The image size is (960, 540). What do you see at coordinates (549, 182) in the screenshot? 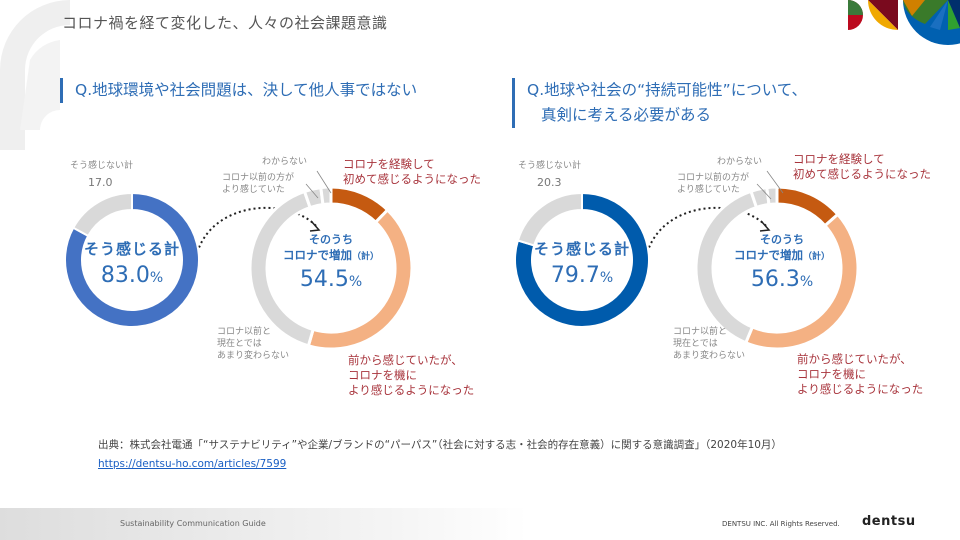
I see `not-feel-value: 20.3` at bounding box center [549, 182].